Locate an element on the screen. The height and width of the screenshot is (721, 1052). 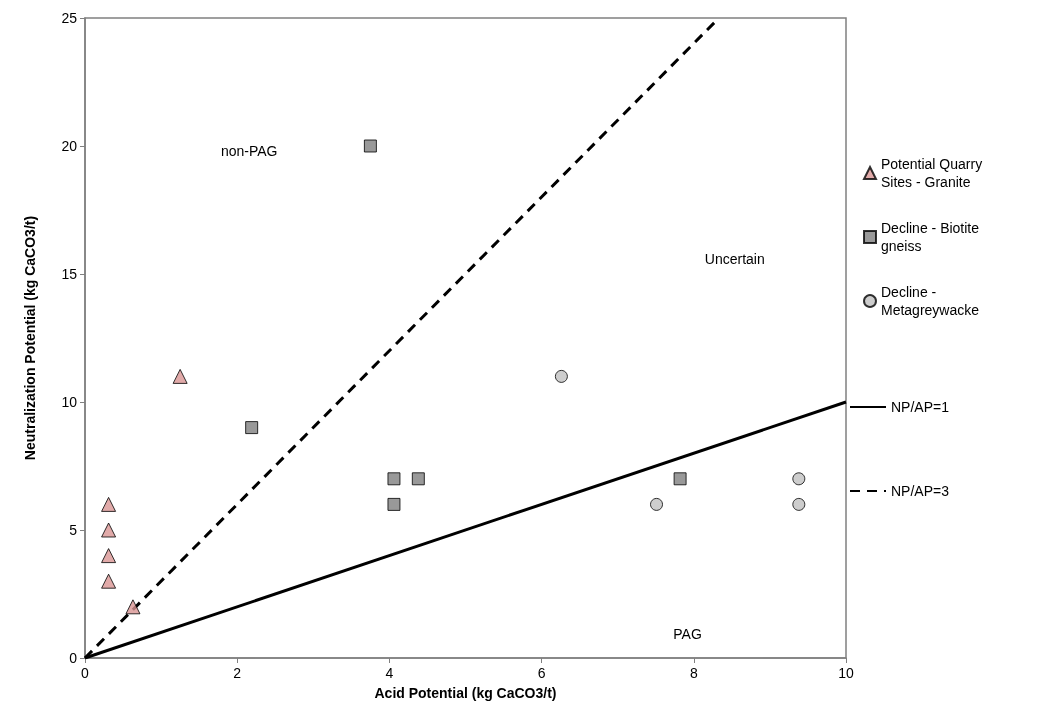
legend-label: NP/AP=3 is located at coordinates (920, 491).